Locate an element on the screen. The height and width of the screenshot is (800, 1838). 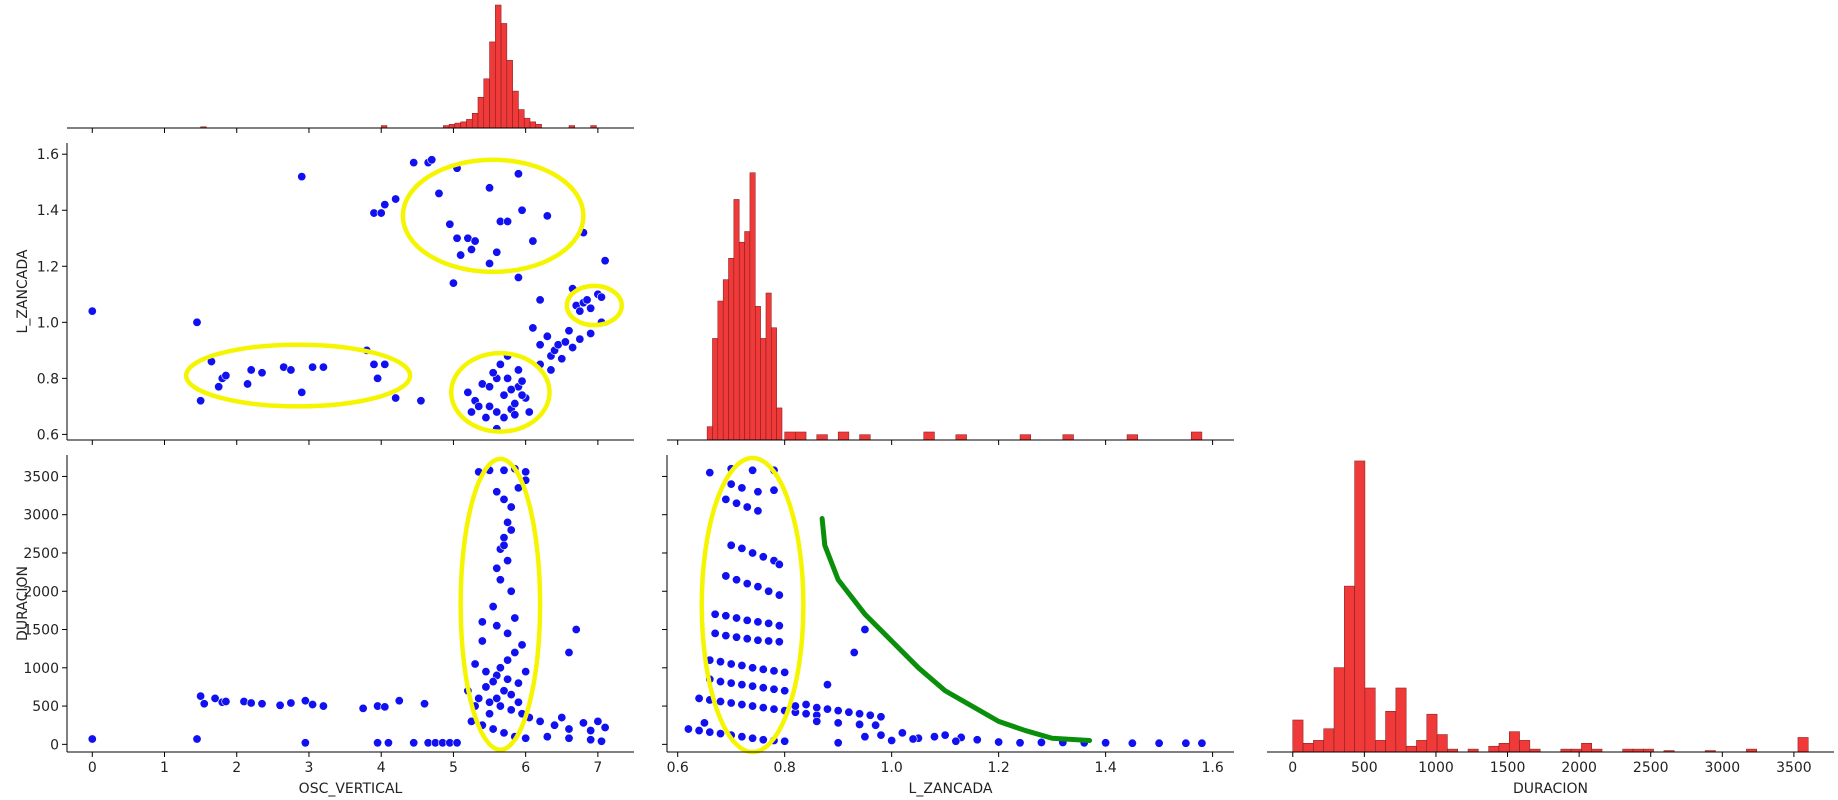
highlight-ellipse is located at coordinates (493, 216).